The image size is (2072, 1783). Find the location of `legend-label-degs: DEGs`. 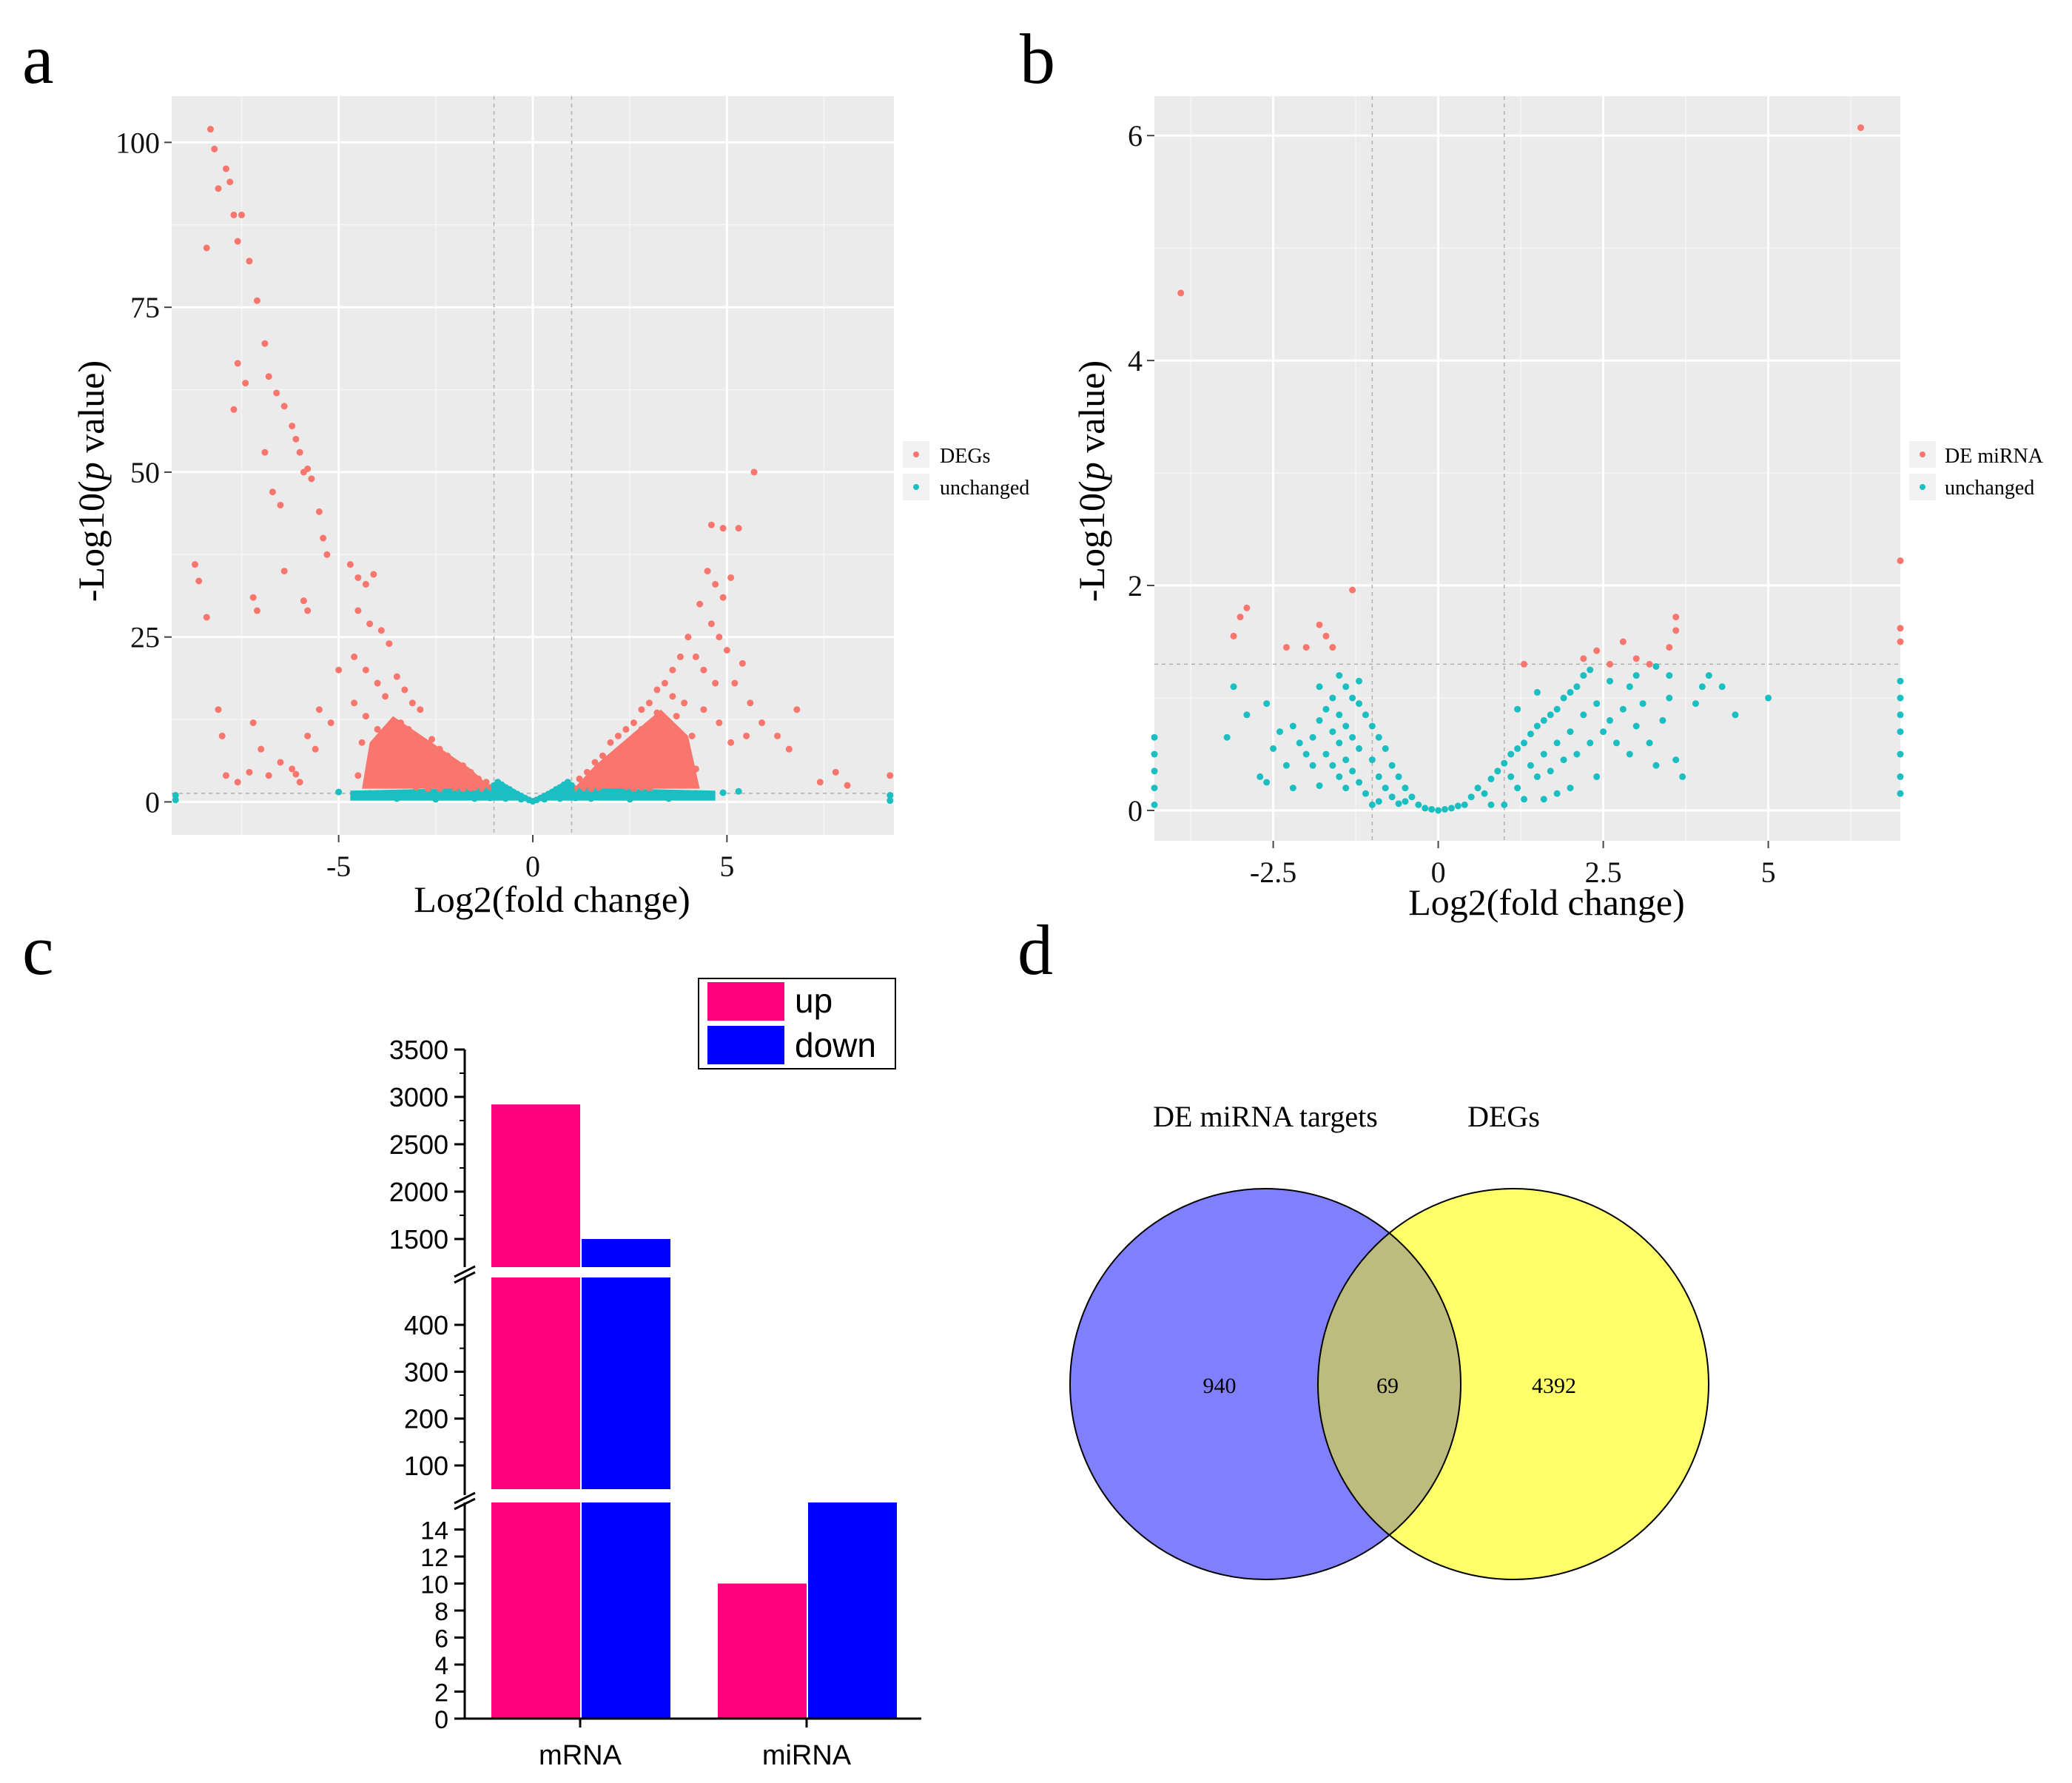

legend-label-degs: DEGs is located at coordinates (965, 456).